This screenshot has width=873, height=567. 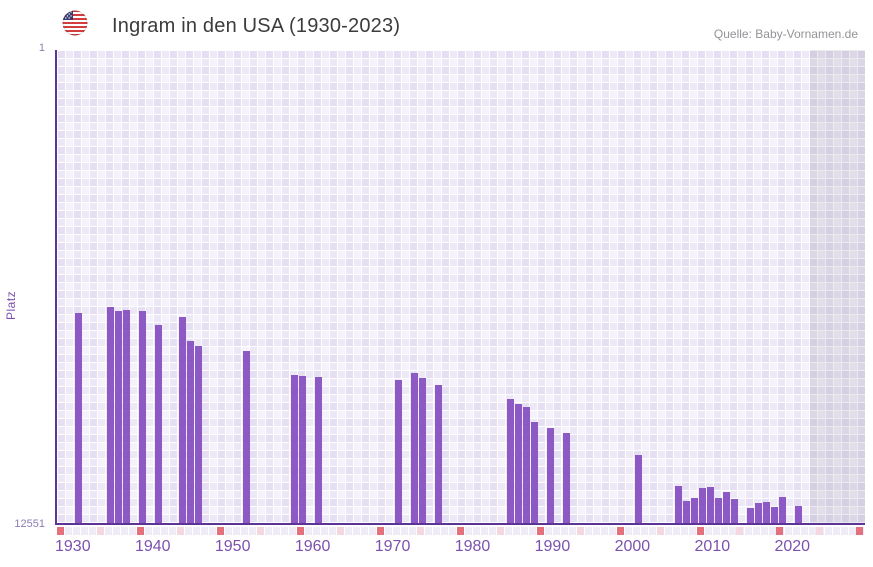 What do you see at coordinates (679, 504) in the screenshot?
I see `bar-2007` at bounding box center [679, 504].